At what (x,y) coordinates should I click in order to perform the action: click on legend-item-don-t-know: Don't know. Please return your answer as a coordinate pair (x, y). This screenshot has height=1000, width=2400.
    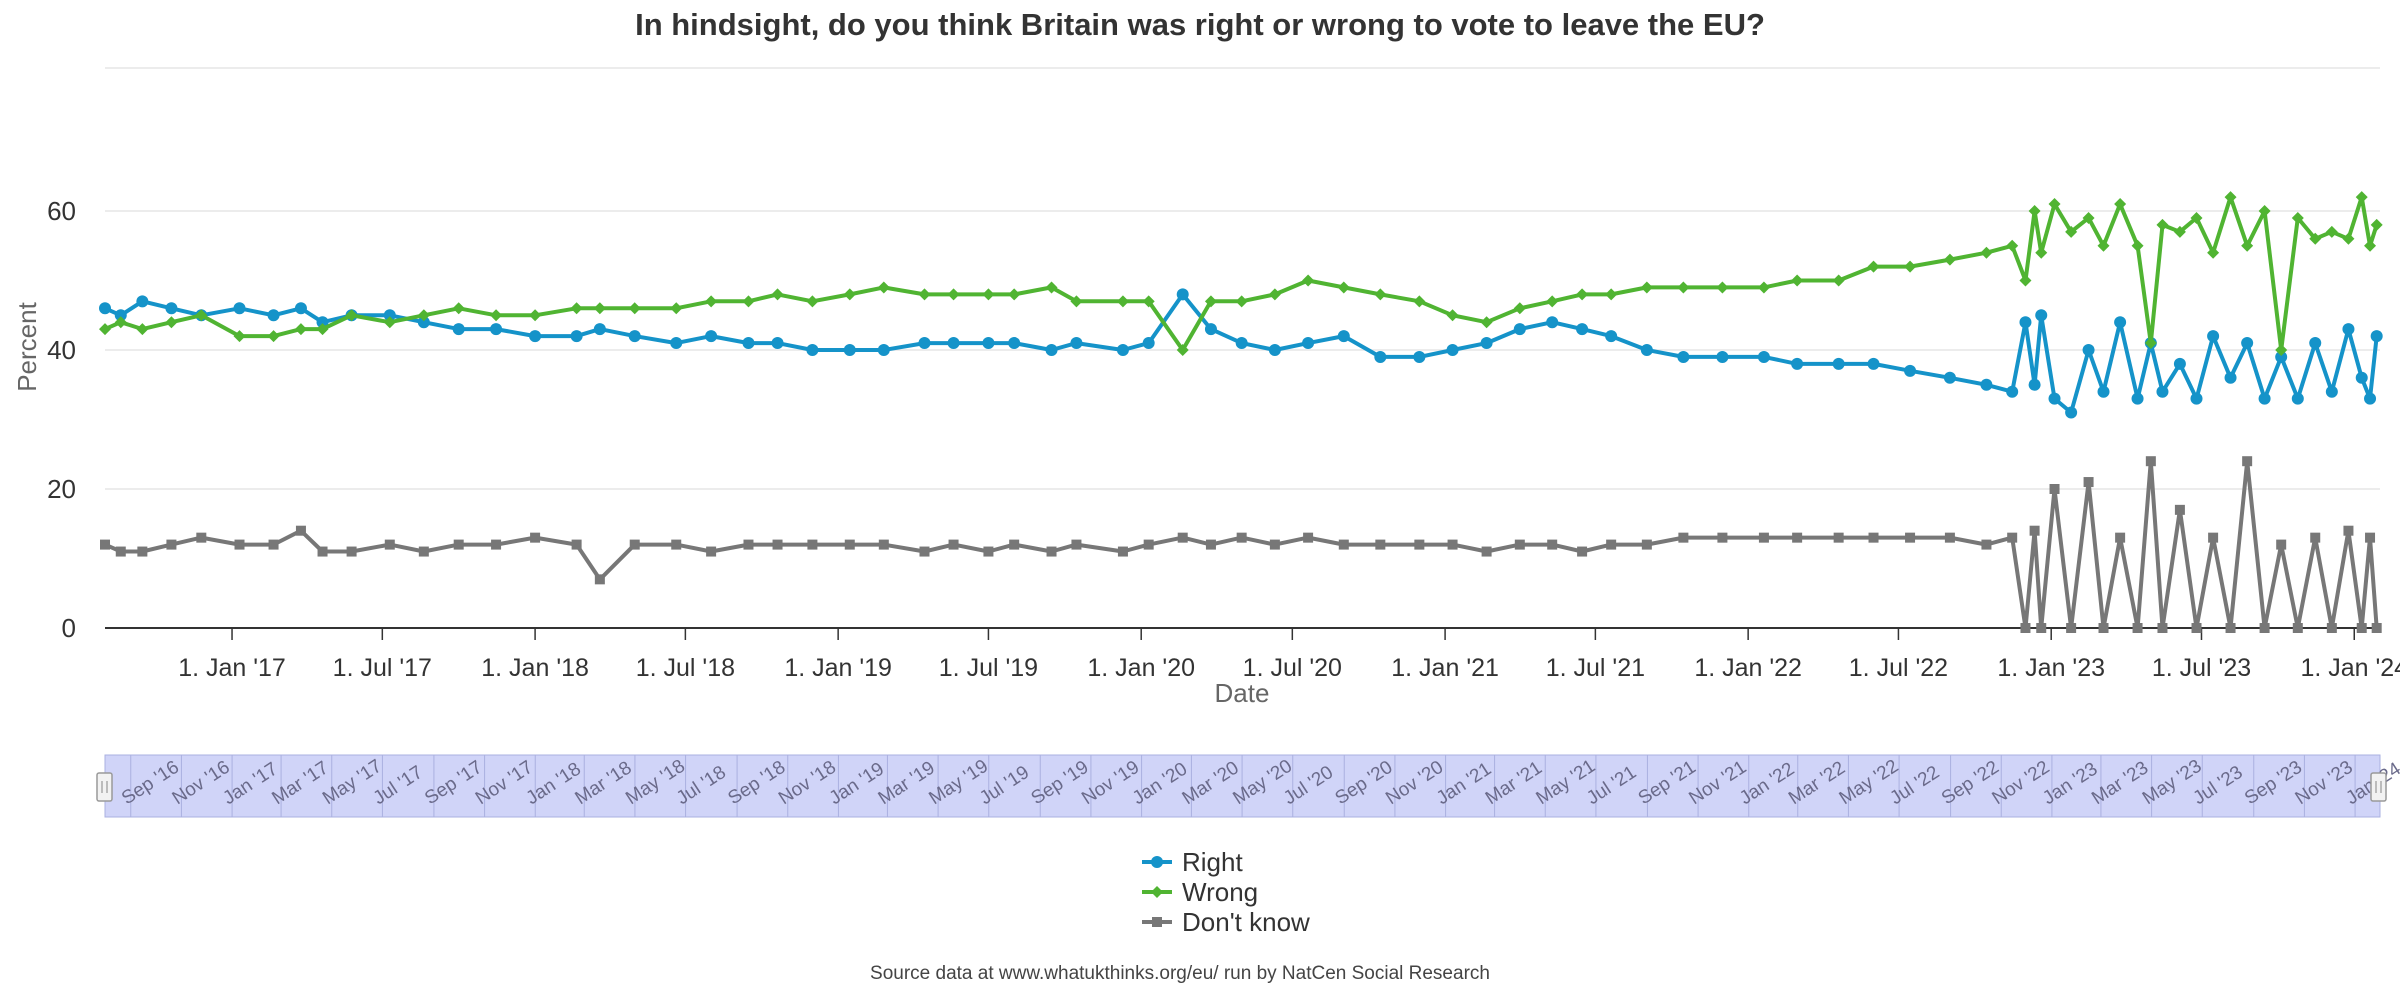
    Looking at the image, I should click on (1226, 922).